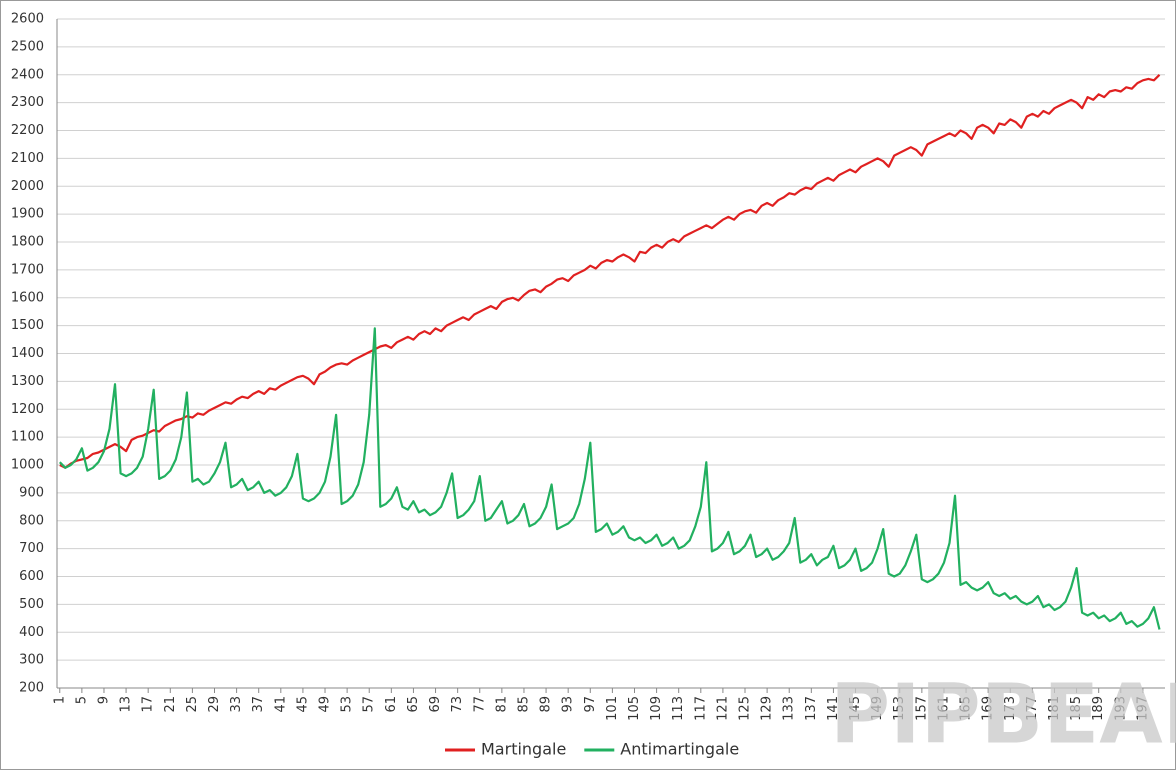 This screenshot has width=1176, height=770. What do you see at coordinates (31, 492) in the screenshot?
I see `y-tick-label: 900` at bounding box center [31, 492].